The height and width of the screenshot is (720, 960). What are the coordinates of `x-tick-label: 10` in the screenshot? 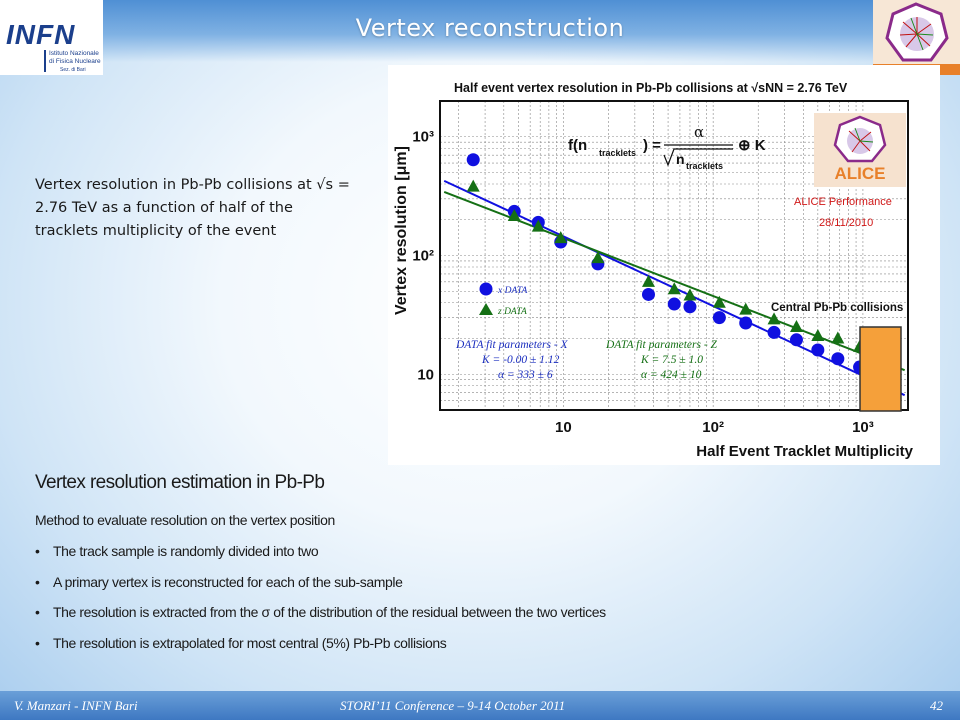 It's located at (563, 427).